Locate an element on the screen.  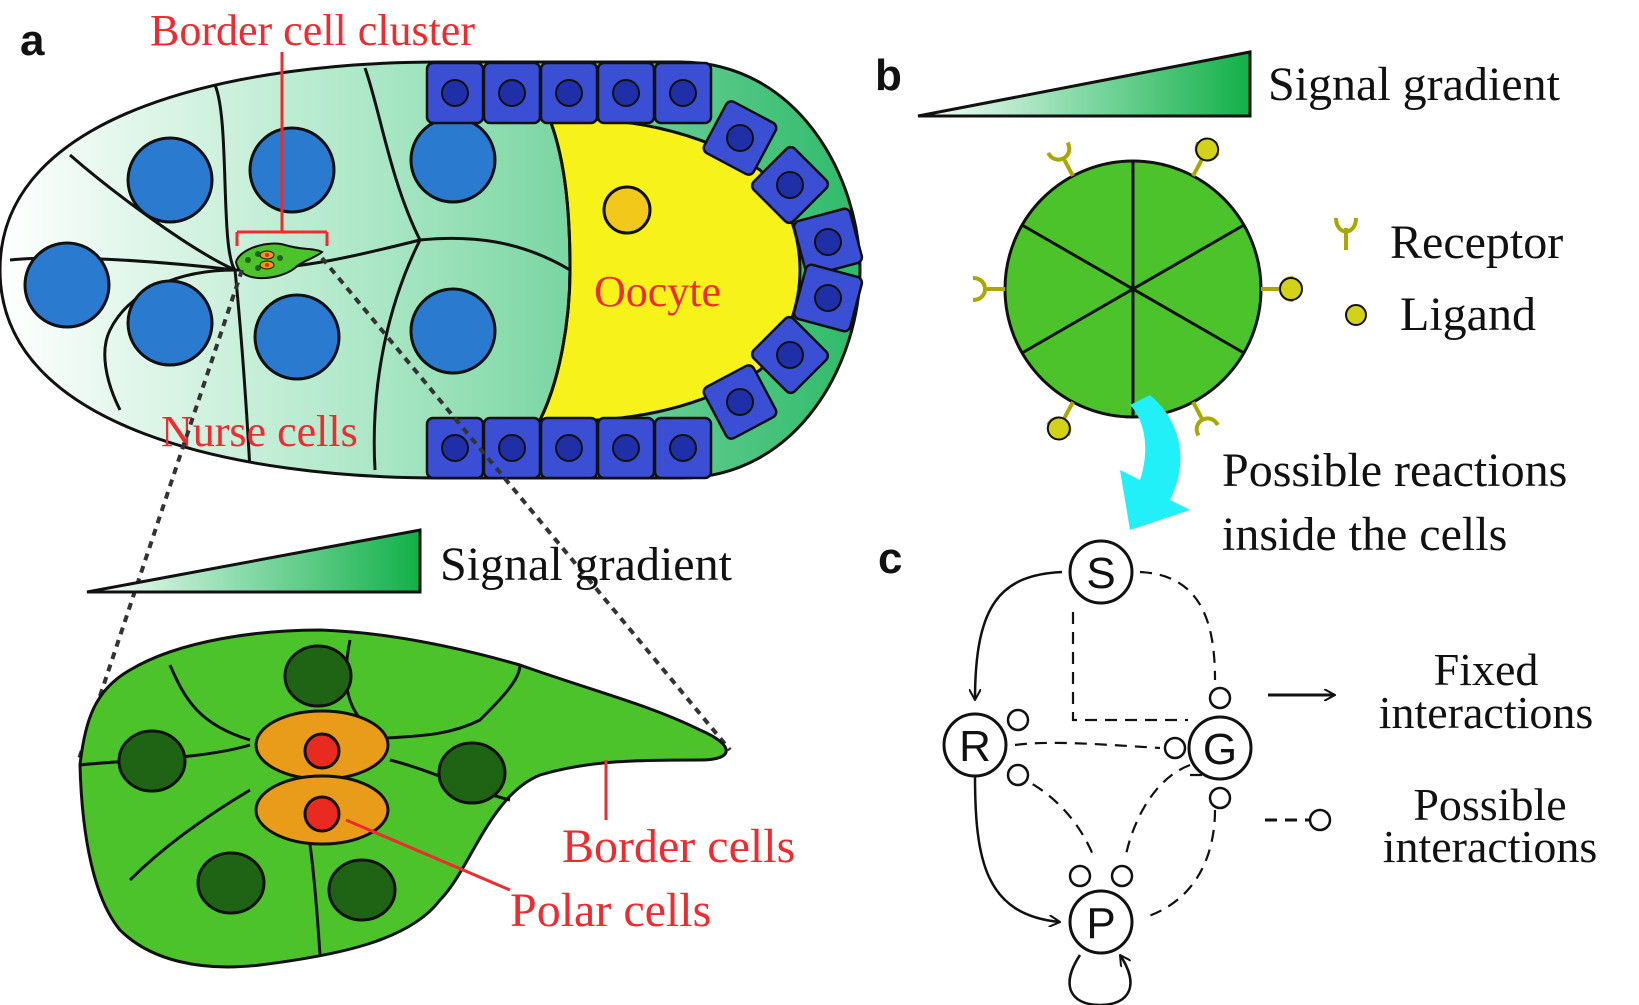
polar-cells-label: Polar cells is located at coordinates (610, 910).